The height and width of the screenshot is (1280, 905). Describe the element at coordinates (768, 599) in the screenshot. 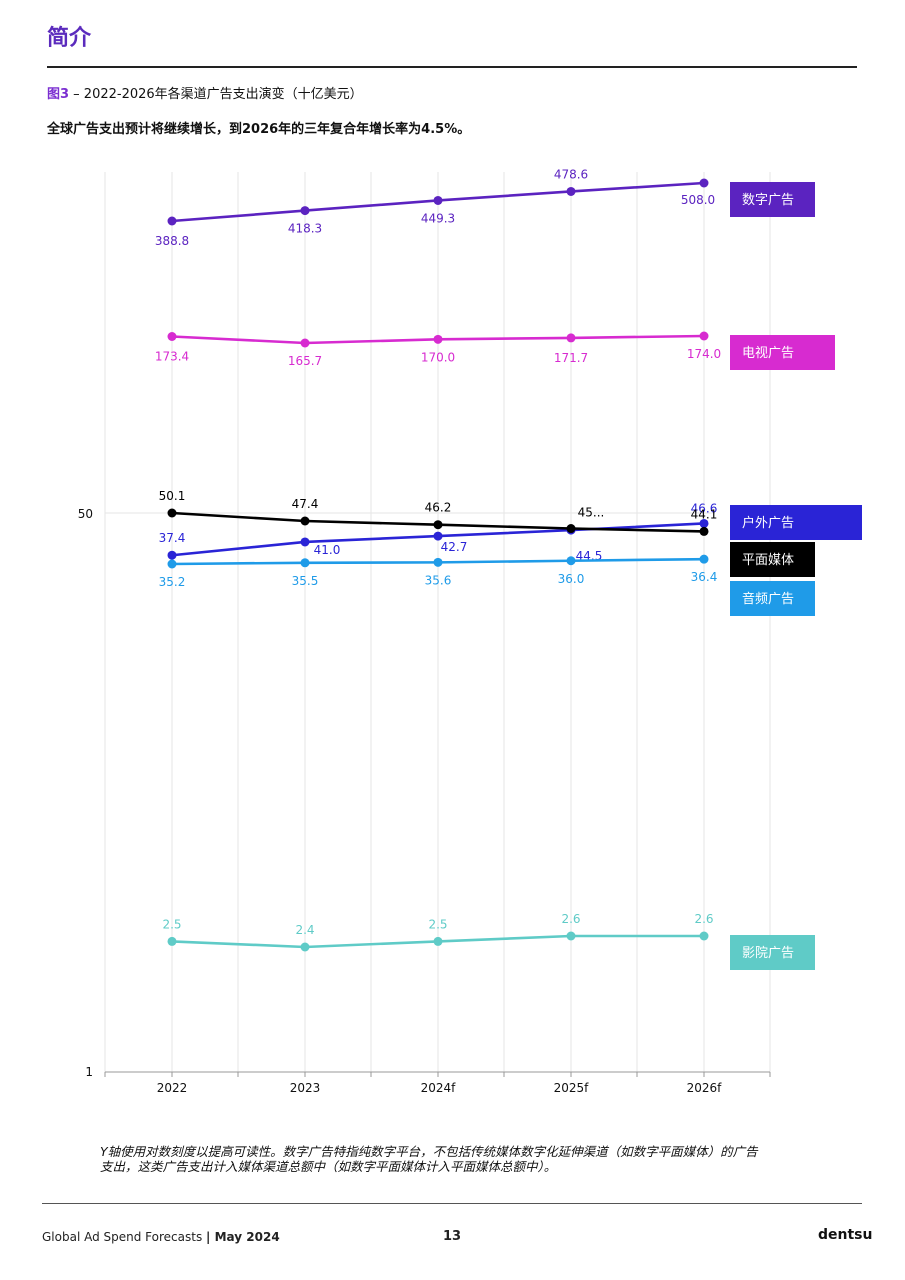

I see `legend-label: 音频广告` at that location.